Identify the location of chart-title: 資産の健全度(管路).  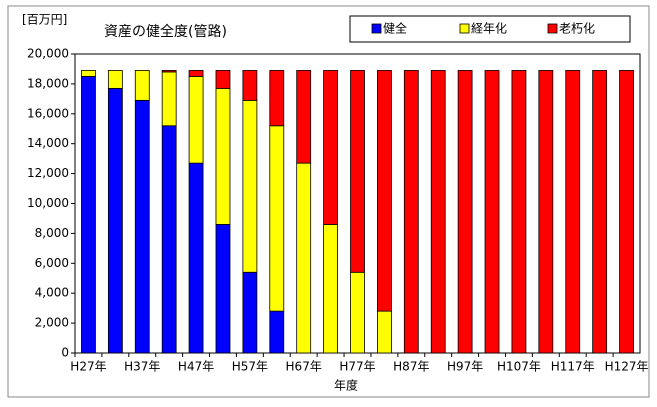
(165, 31).